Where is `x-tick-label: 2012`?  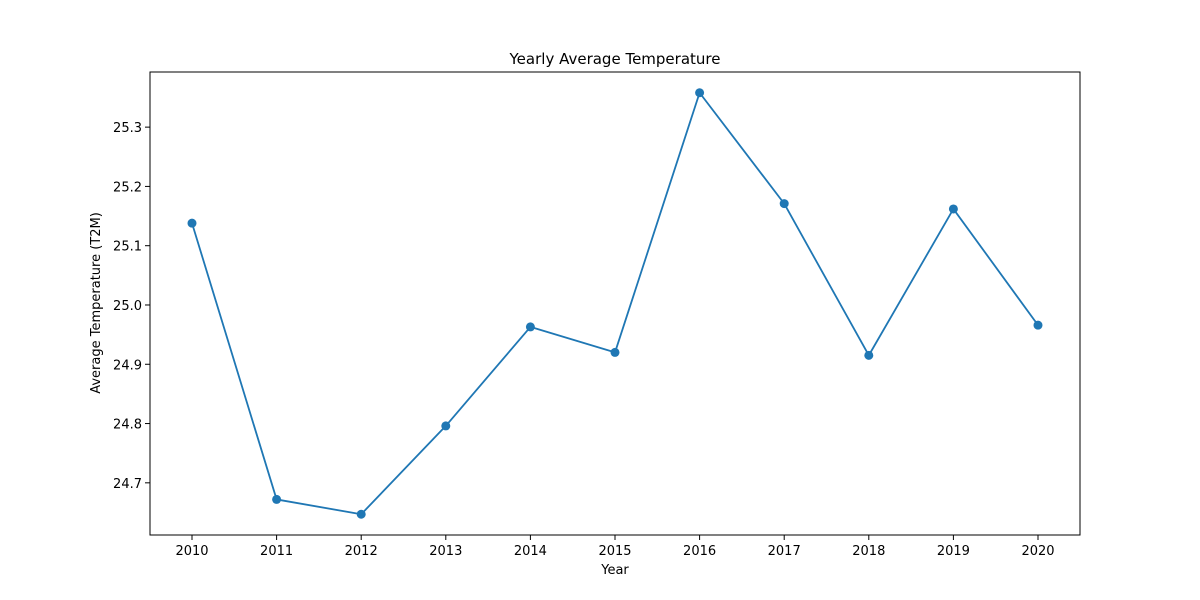 x-tick-label: 2012 is located at coordinates (361, 551).